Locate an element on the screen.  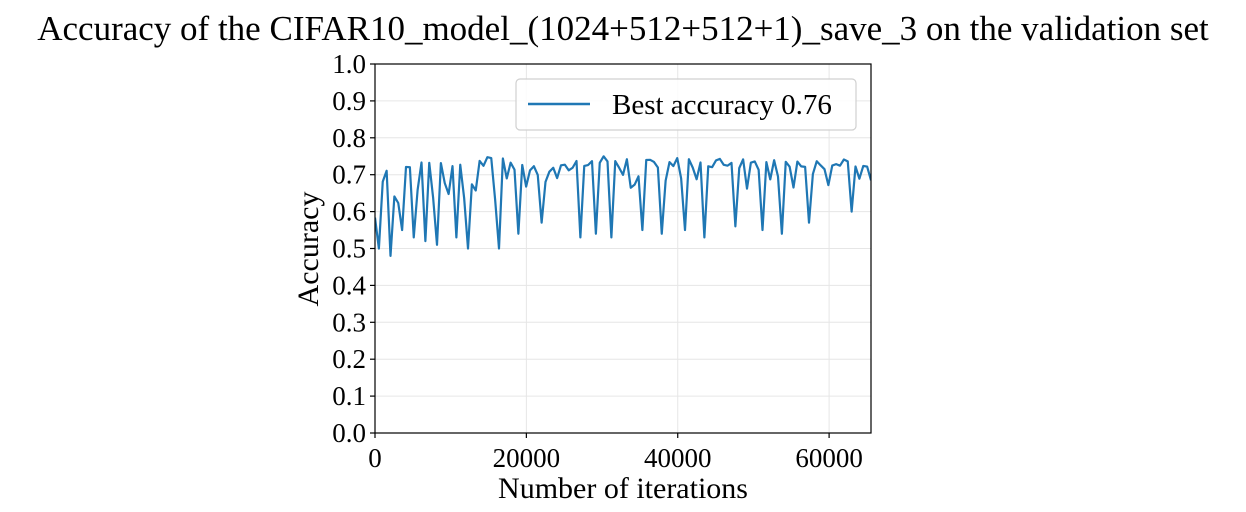
x-tick-label: 0 is located at coordinates (375, 458).